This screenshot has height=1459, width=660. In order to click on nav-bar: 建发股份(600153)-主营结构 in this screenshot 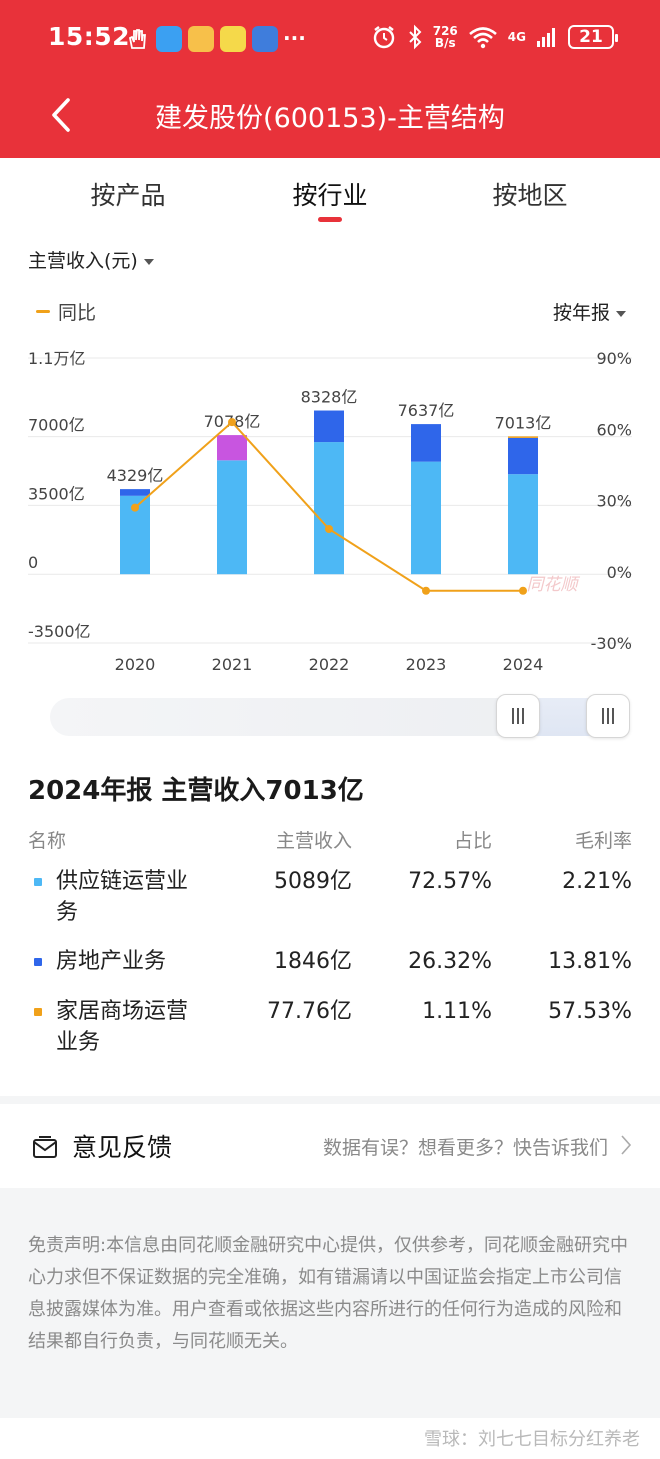, I will do `click(330, 119)`.